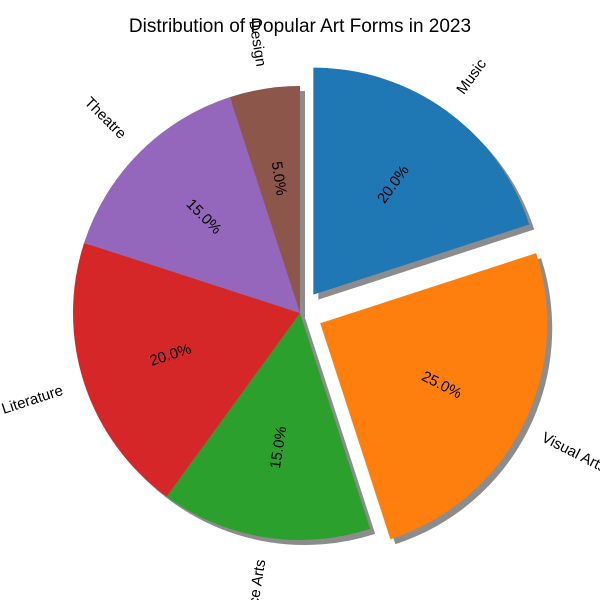 The image size is (600, 600). I want to click on slice-percent-label: 15.0%, so click(278, 447).